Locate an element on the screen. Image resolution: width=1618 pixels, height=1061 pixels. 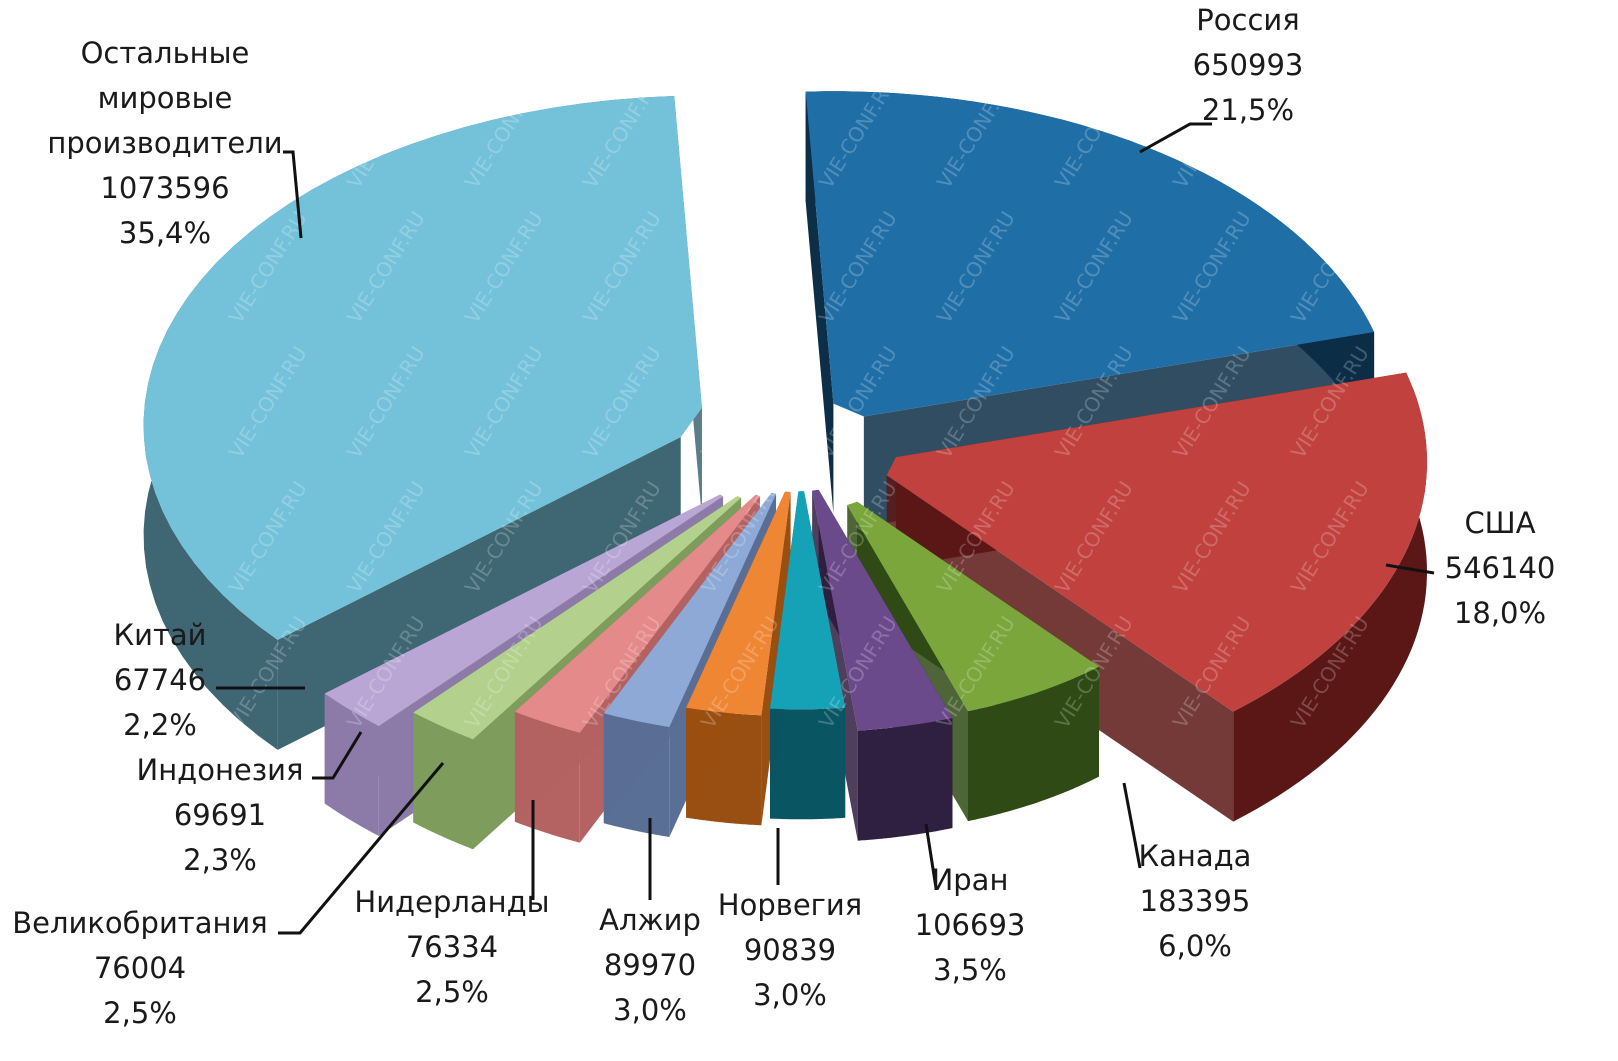
slice-label: Норвегия 90839 3,0% is located at coordinates (790, 950).